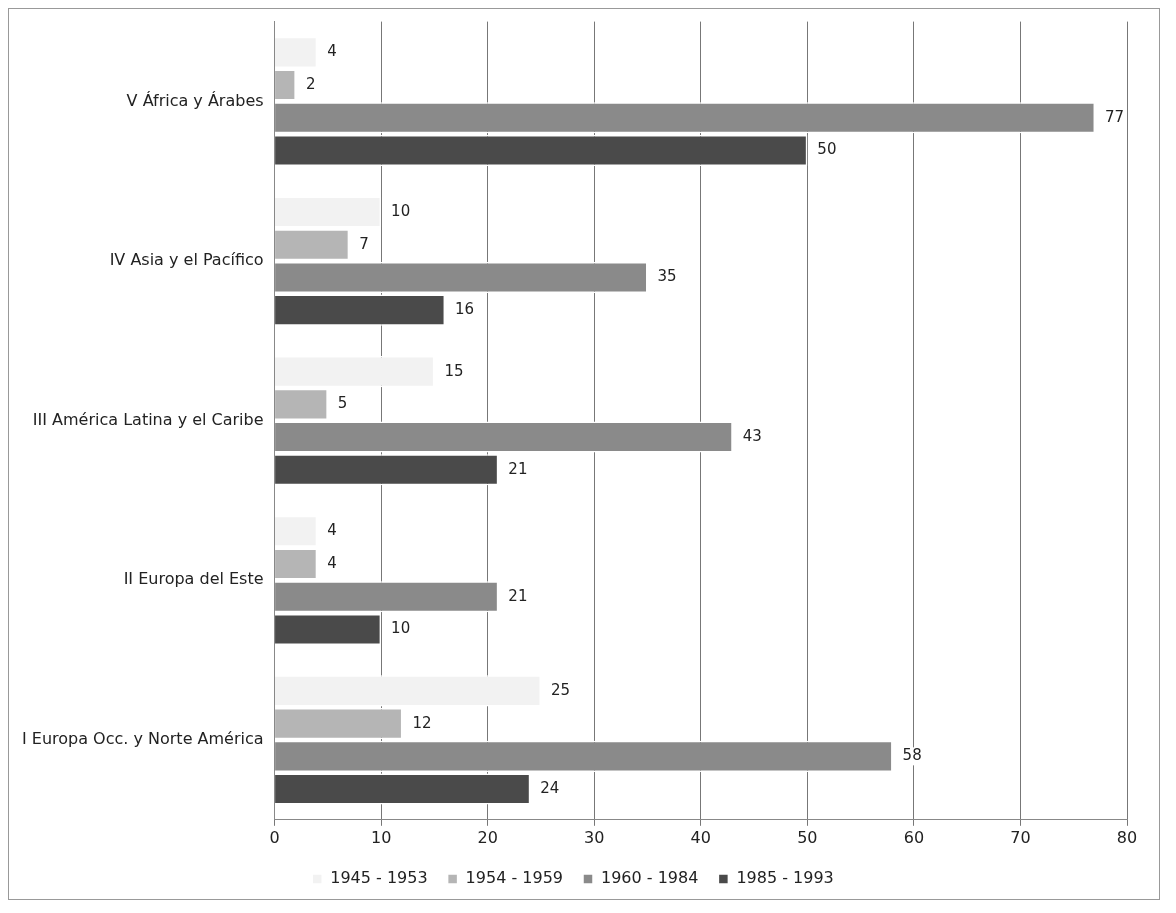 Image resolution: width=1176 pixels, height=913 pixels. Describe the element at coordinates (465, 309) in the screenshot. I see `data-label: 16` at that location.